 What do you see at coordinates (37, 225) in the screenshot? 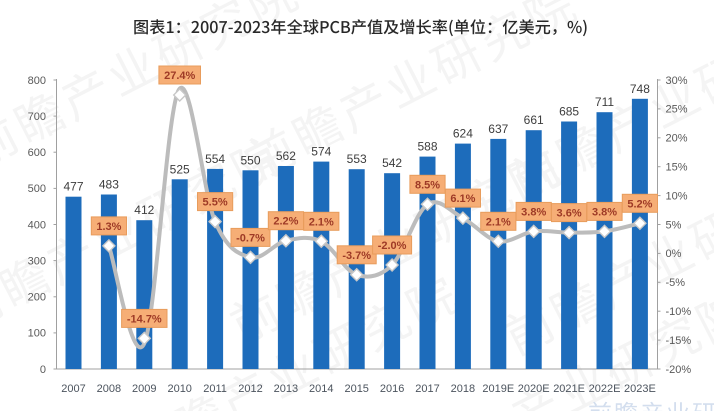
I see `svg-text: 400` at bounding box center [37, 225].